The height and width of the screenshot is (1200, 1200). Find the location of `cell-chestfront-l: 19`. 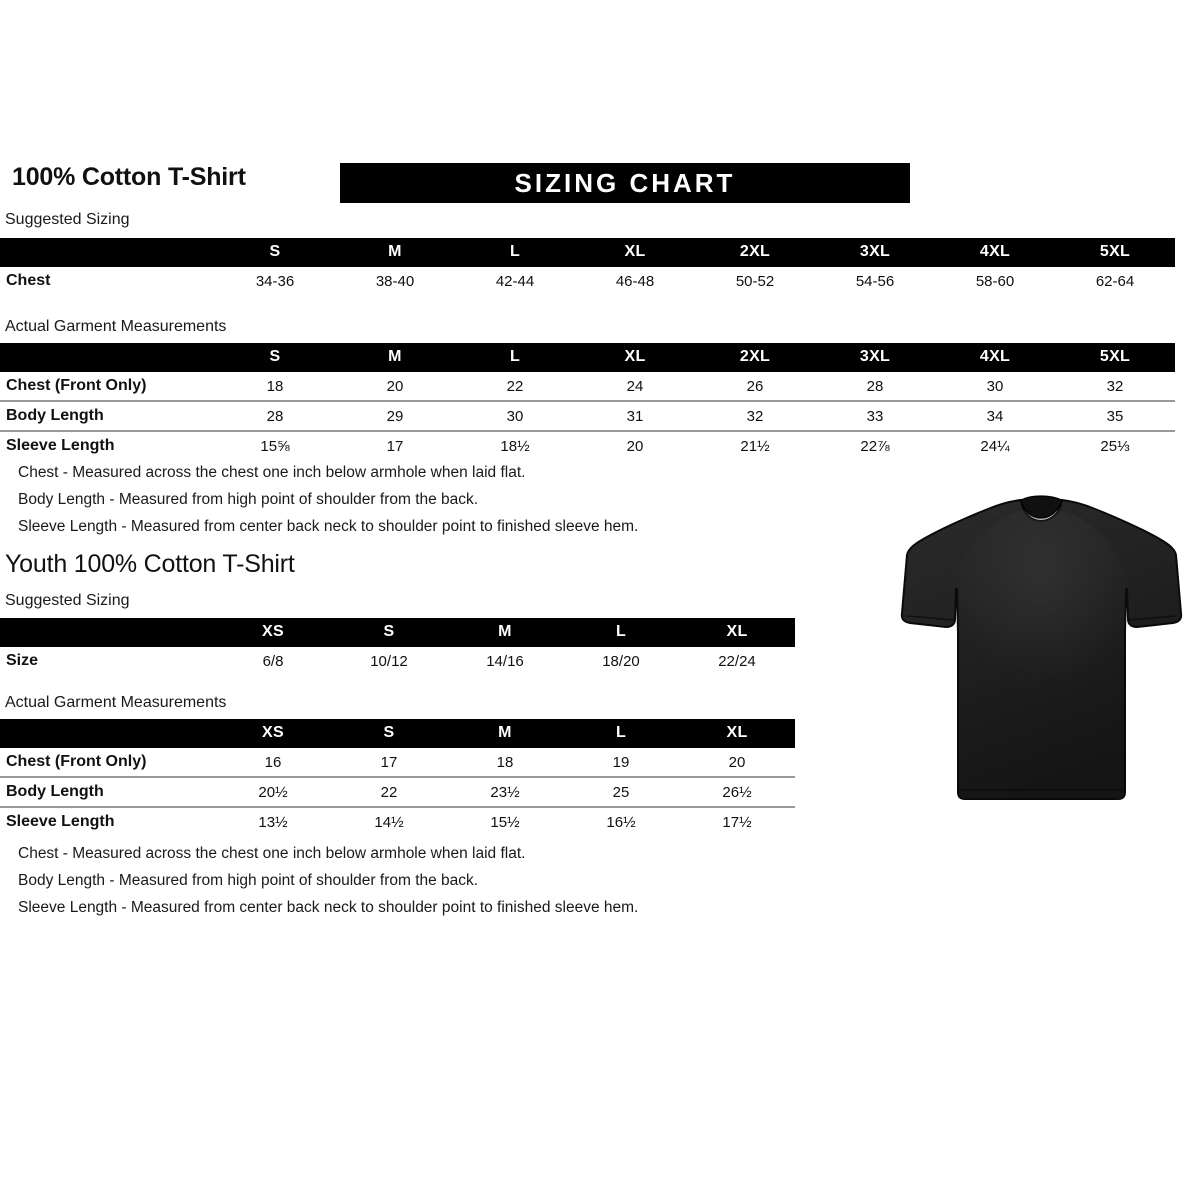

cell-chestfront-l: 19 is located at coordinates (621, 762).